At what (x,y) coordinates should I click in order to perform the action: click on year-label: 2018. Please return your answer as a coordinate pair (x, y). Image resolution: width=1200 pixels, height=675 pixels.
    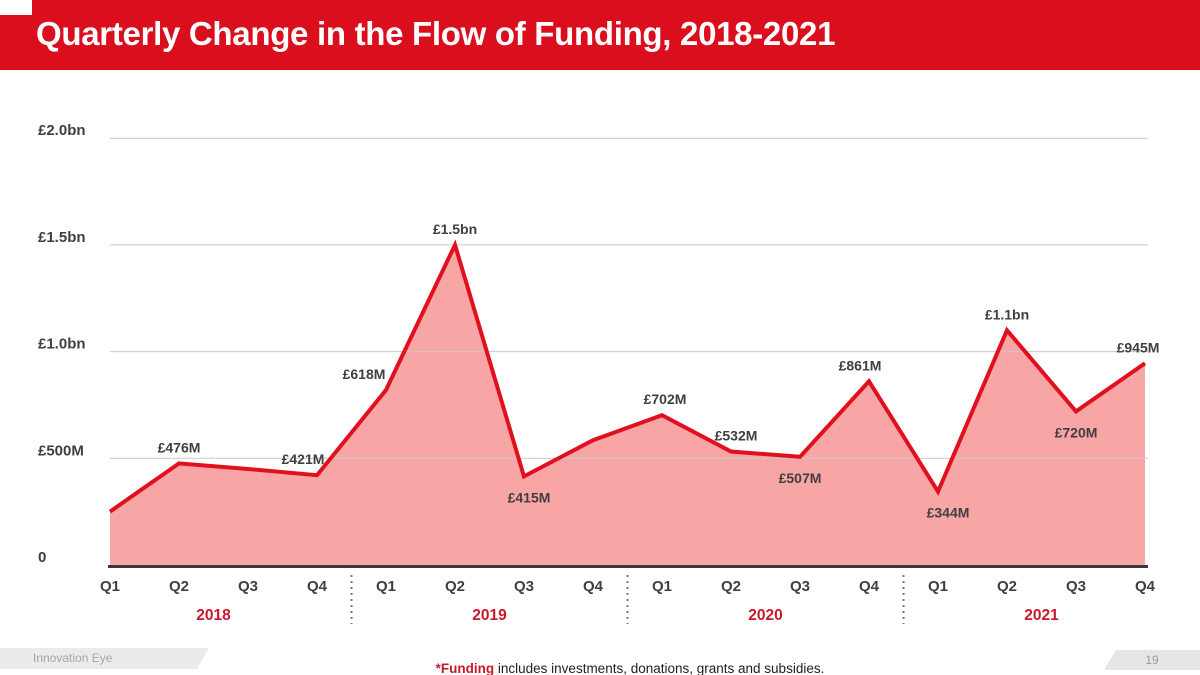
    Looking at the image, I should click on (213, 615).